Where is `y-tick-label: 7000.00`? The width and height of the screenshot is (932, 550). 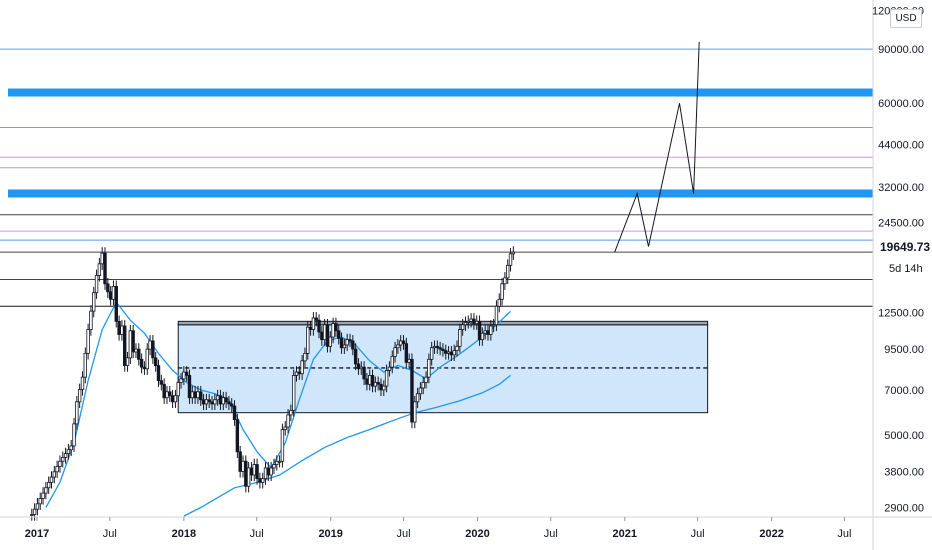 y-tick-label: 7000.00 is located at coordinates (904, 391).